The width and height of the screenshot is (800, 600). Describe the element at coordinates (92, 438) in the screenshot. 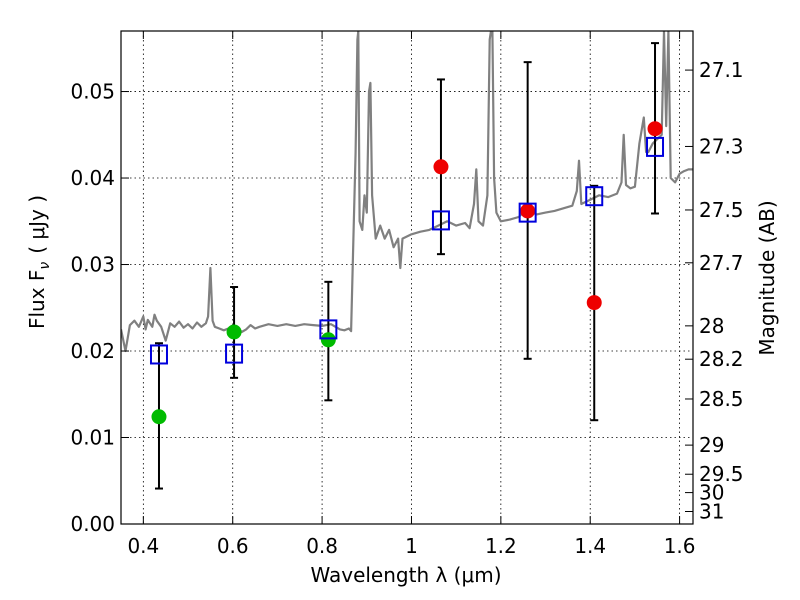

I see `y-tick-label: 0.01` at that location.